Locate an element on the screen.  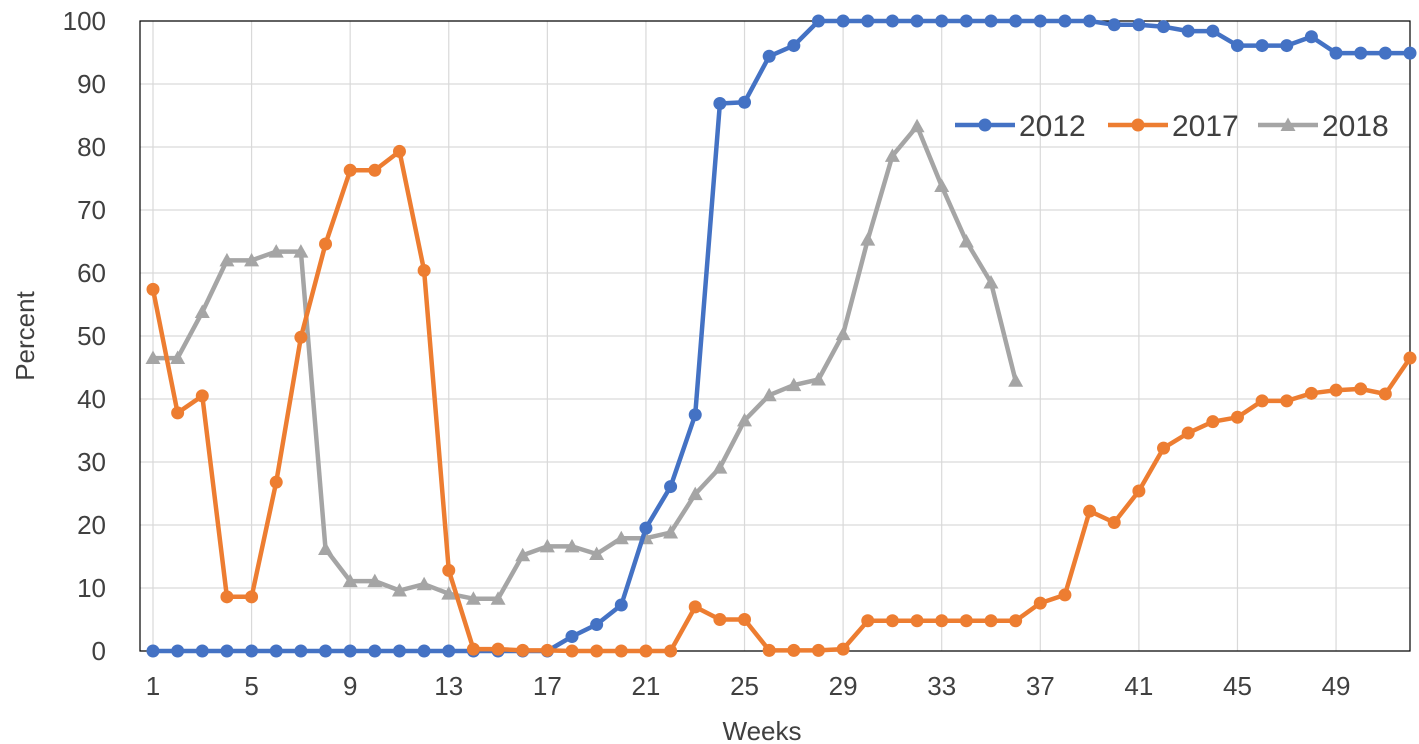
legend: 2012 2017 2018 is located at coordinates (1172, 126).